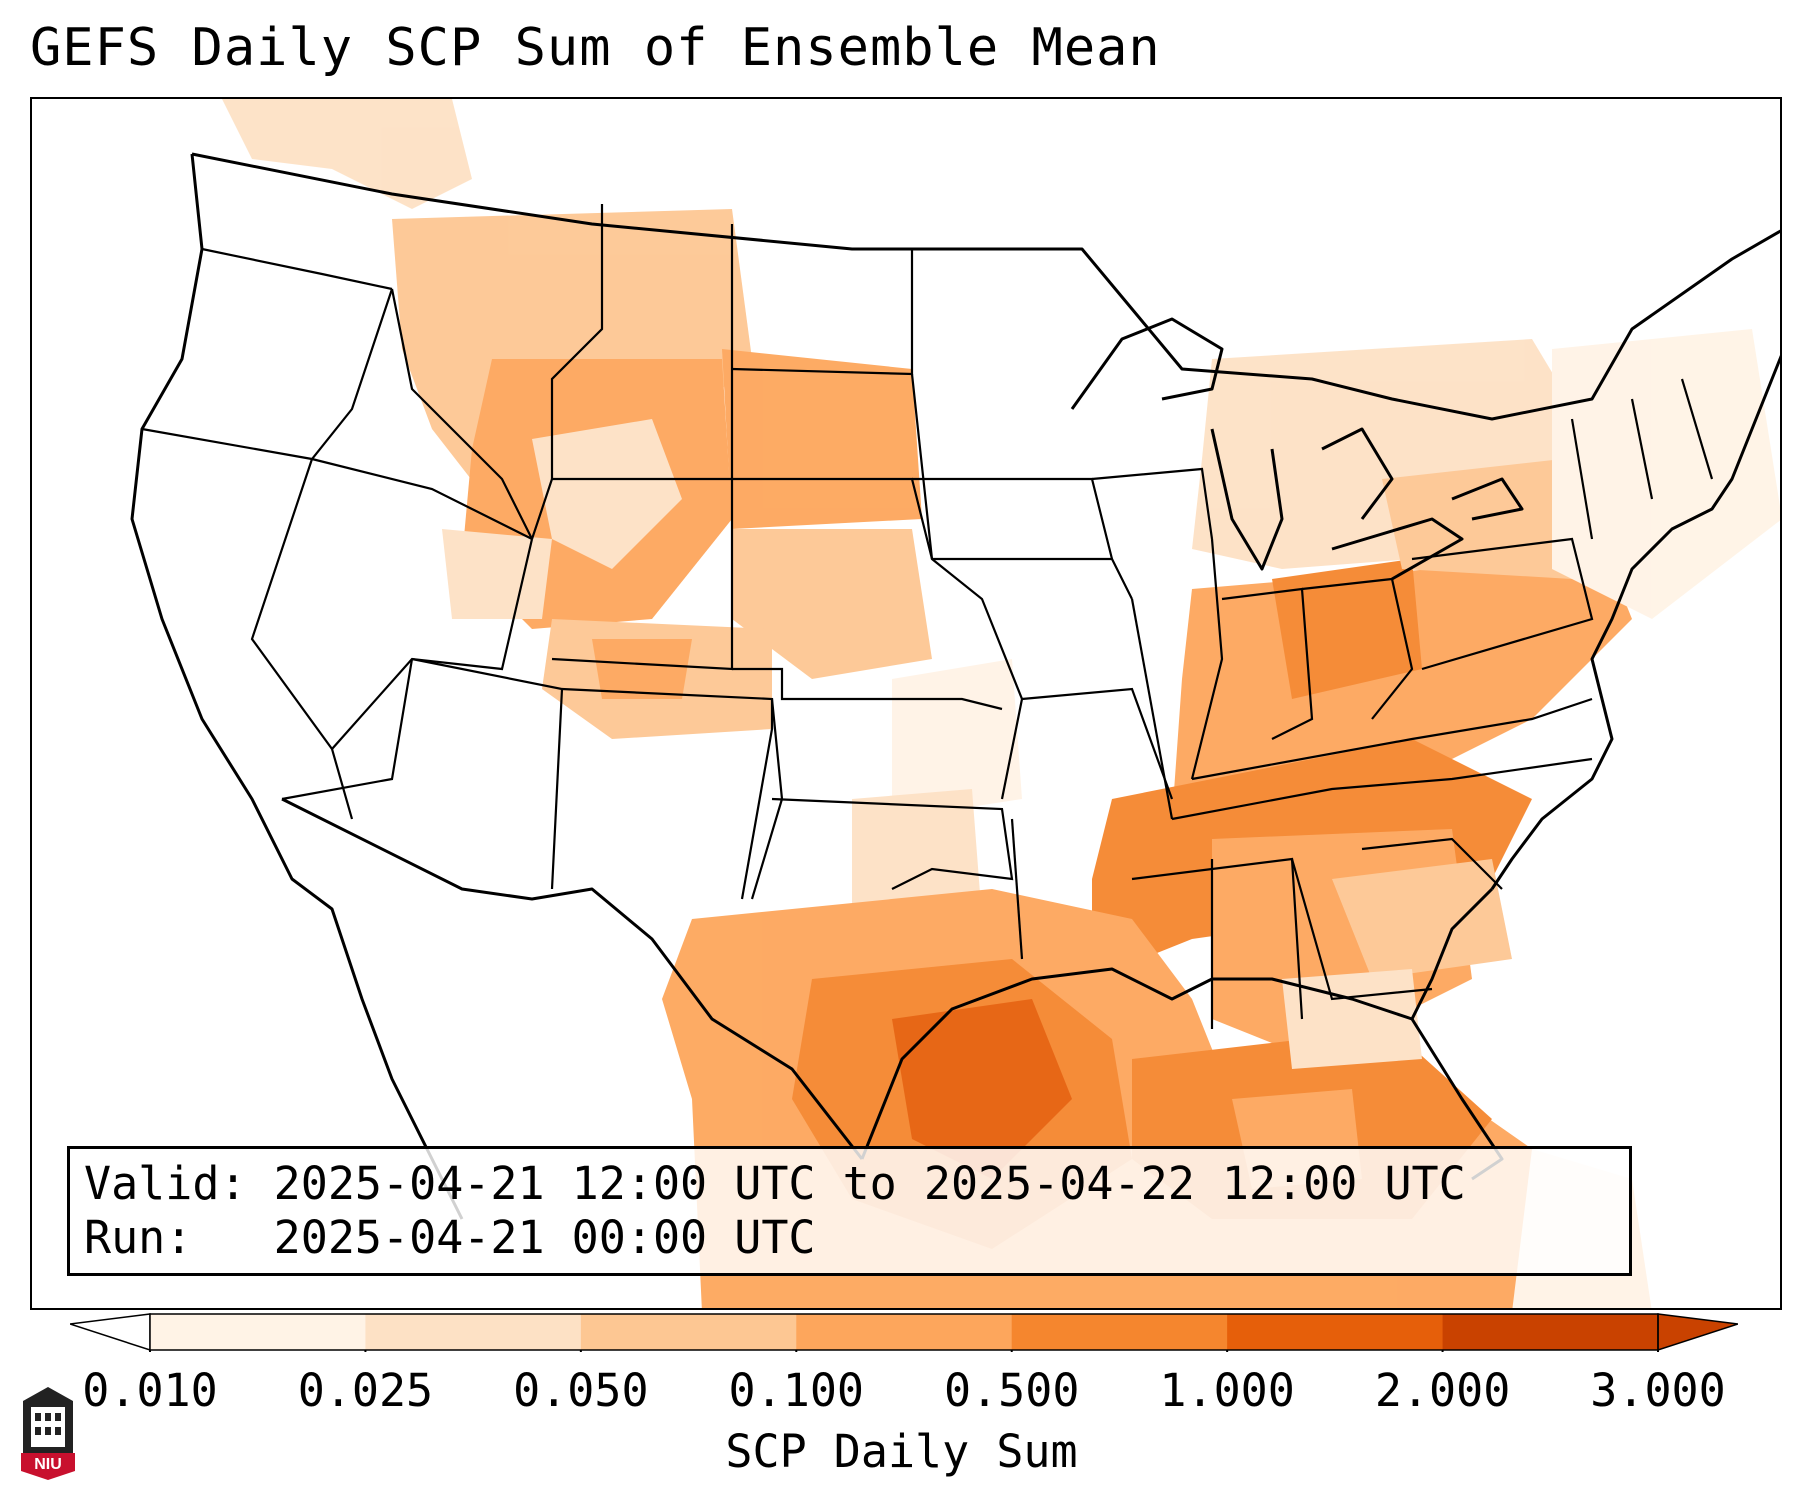 The width and height of the screenshot is (1803, 1500). What do you see at coordinates (1397, 549) in the screenshot?
I see `lake-erie` at bounding box center [1397, 549].